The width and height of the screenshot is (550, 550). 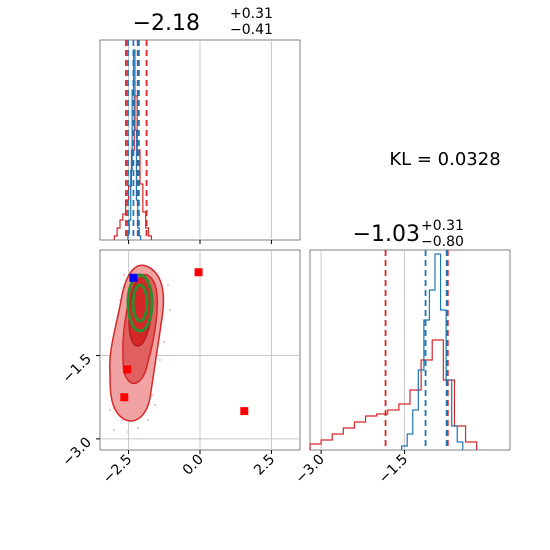 What do you see at coordinates (362, 350) in the screenshot?
I see `marginal-2-grid` at bounding box center [362, 350].